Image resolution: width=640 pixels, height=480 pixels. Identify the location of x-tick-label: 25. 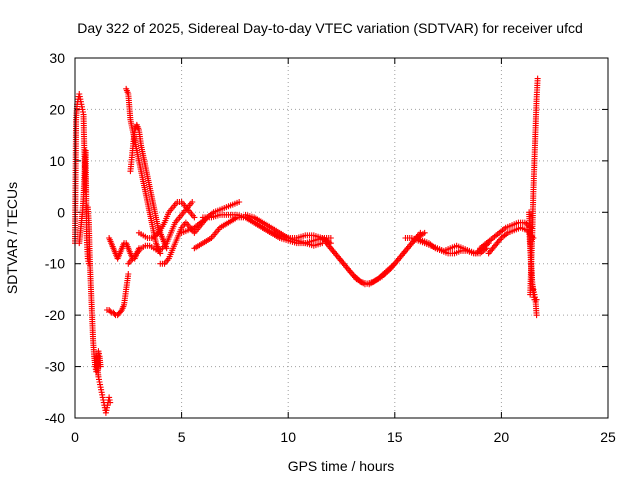
(608, 437).